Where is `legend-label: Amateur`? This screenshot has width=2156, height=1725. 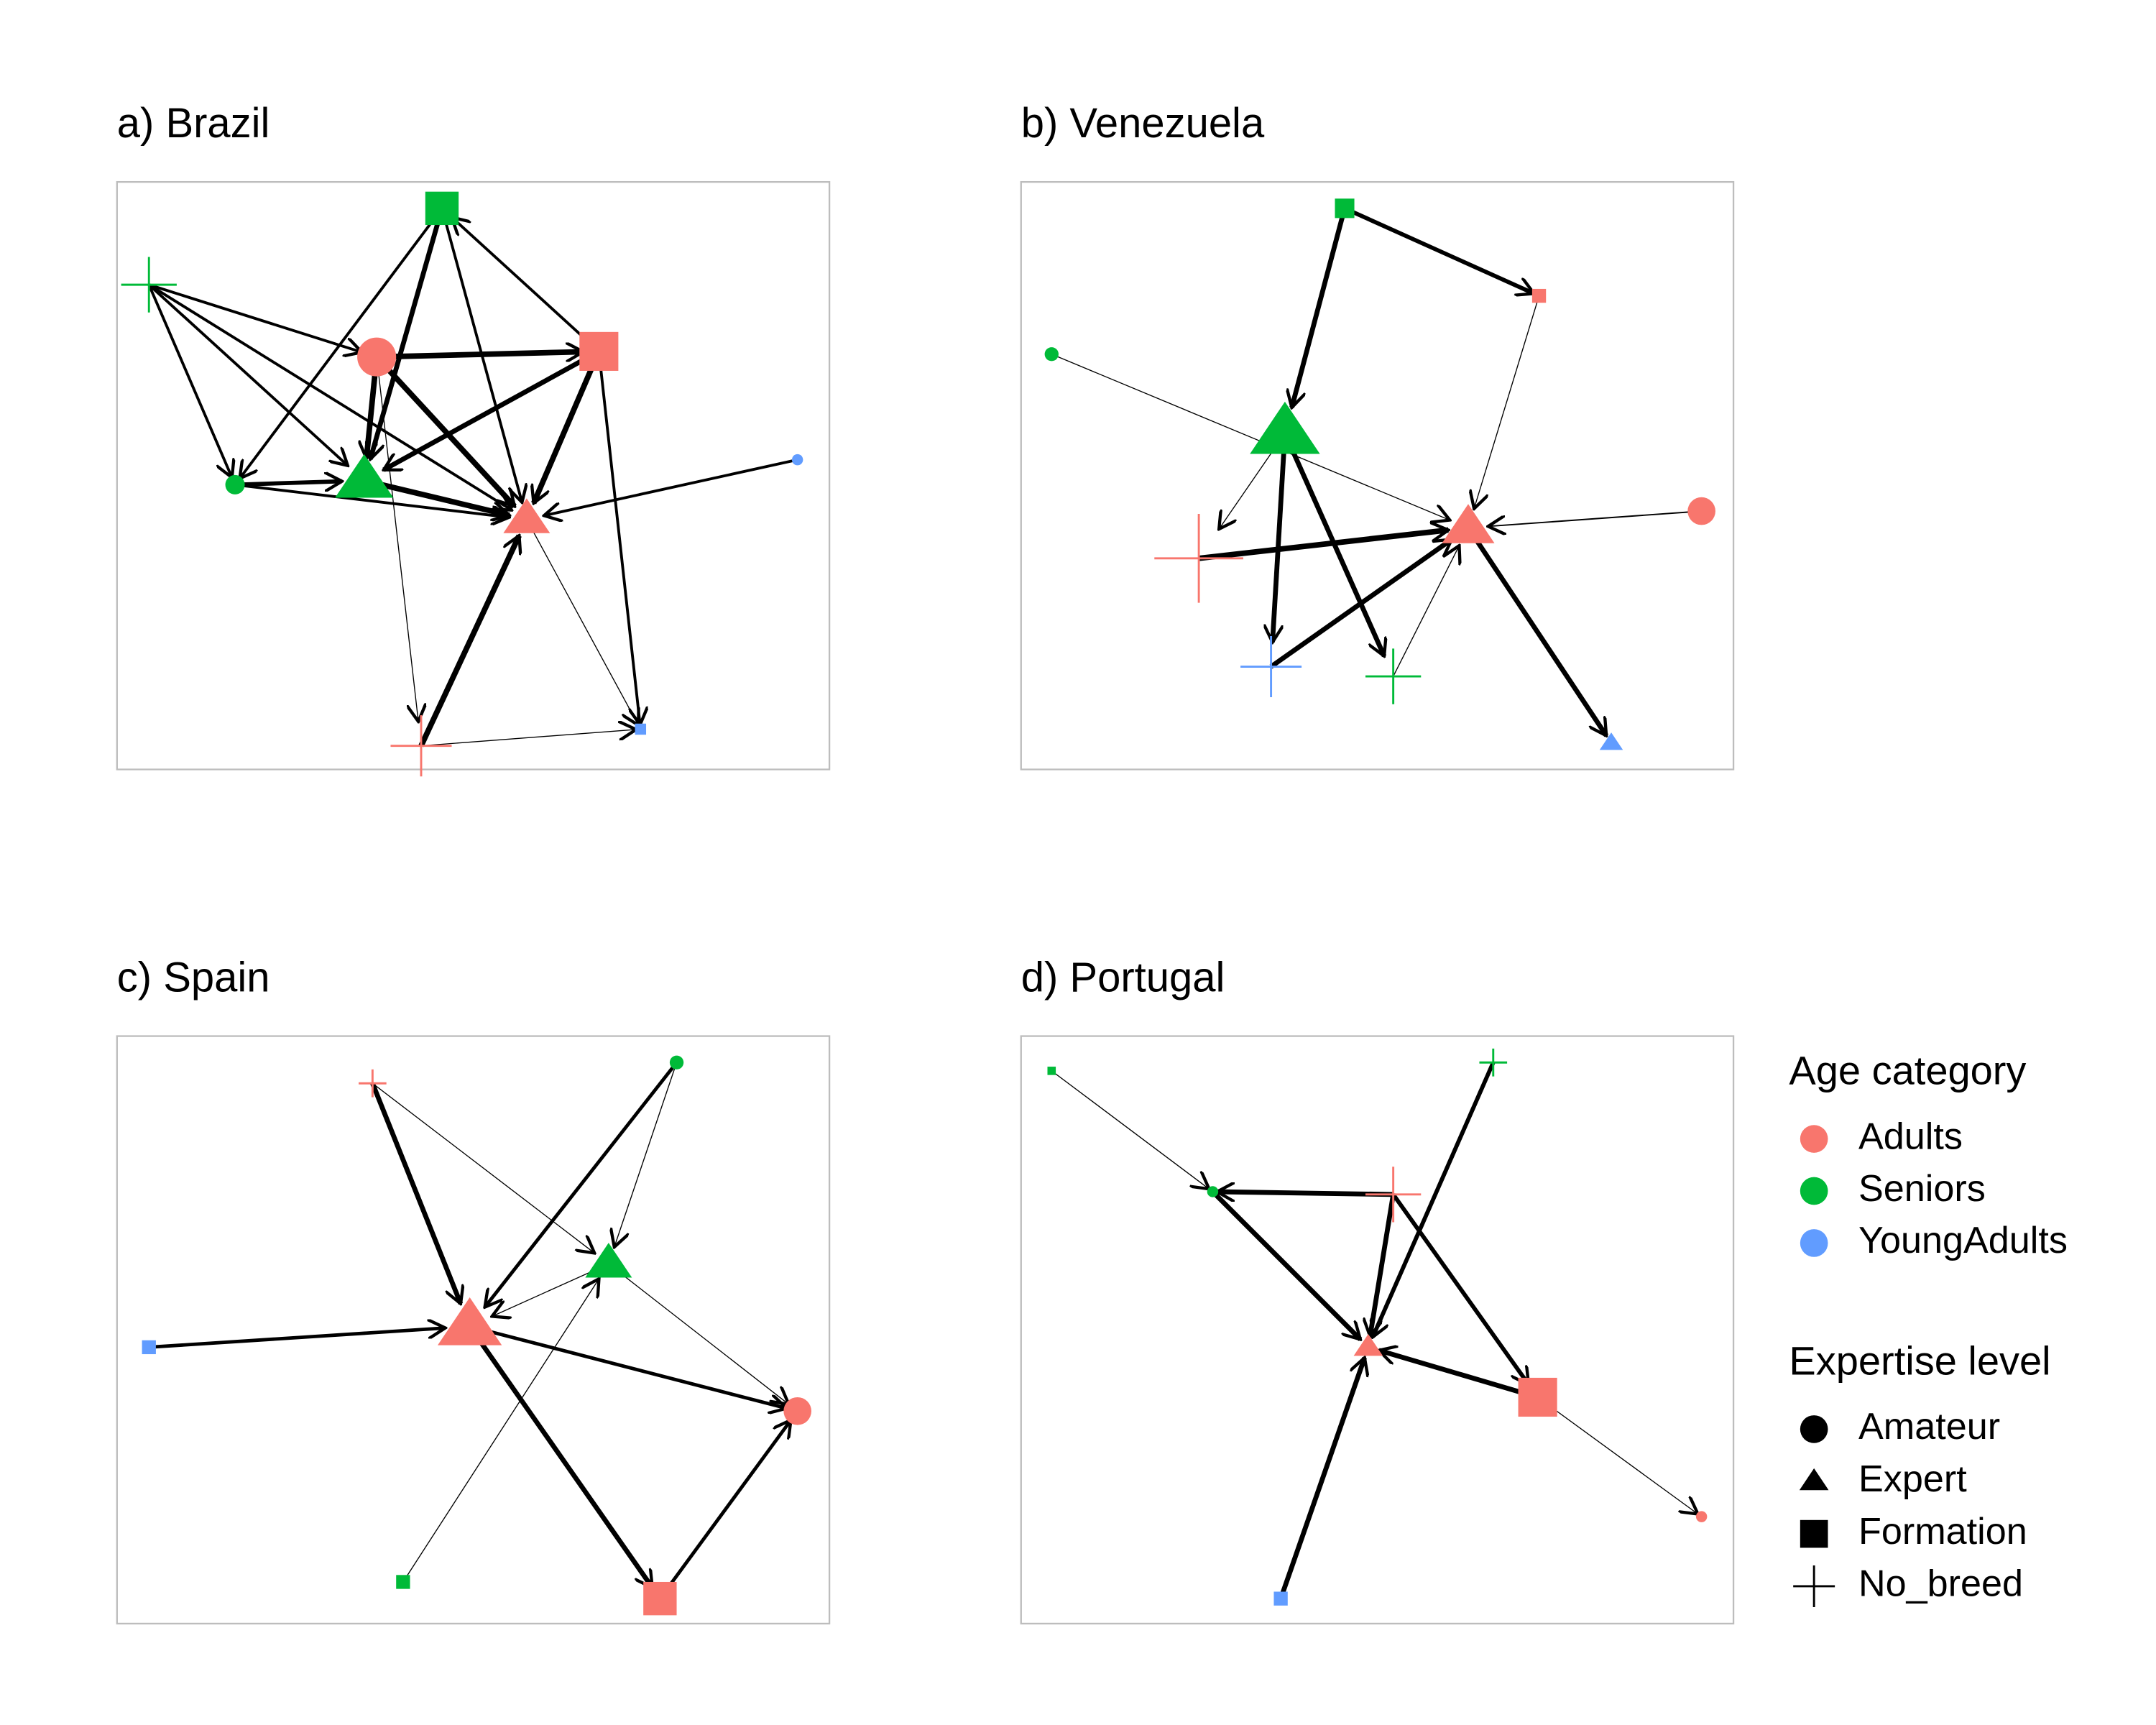 legend-label: Amateur is located at coordinates (1929, 1427).